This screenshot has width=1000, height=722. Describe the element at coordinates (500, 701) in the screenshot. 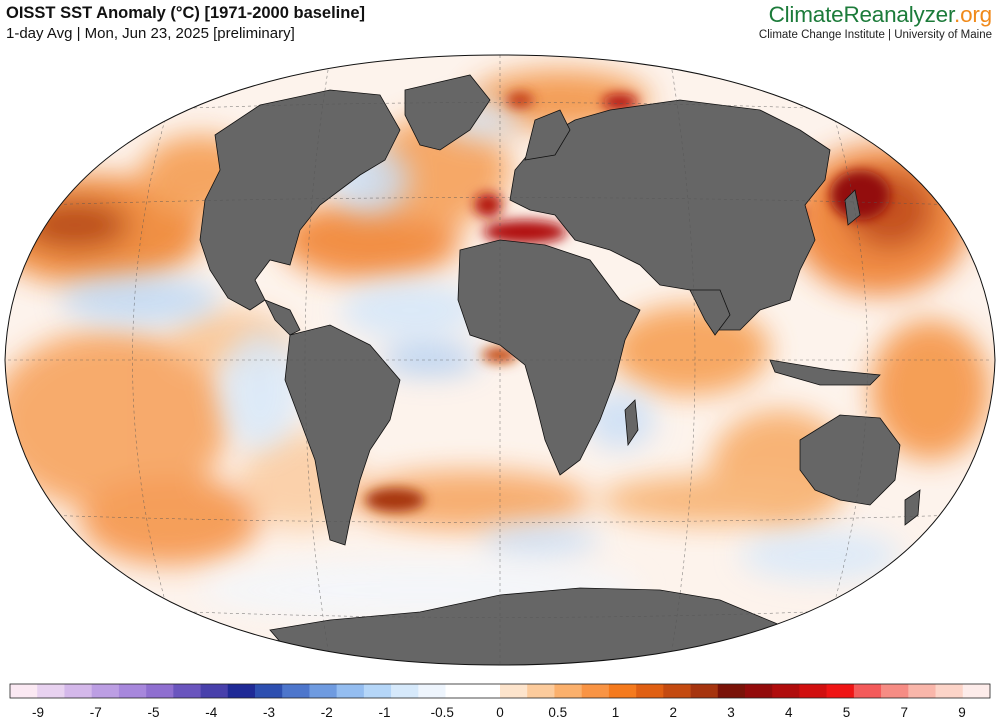

I see `colorbar: -9 -7 -5 -4 -3 -2 -1 -0.5 0 0.5 1 2 3 4 5 7 9` at that location.